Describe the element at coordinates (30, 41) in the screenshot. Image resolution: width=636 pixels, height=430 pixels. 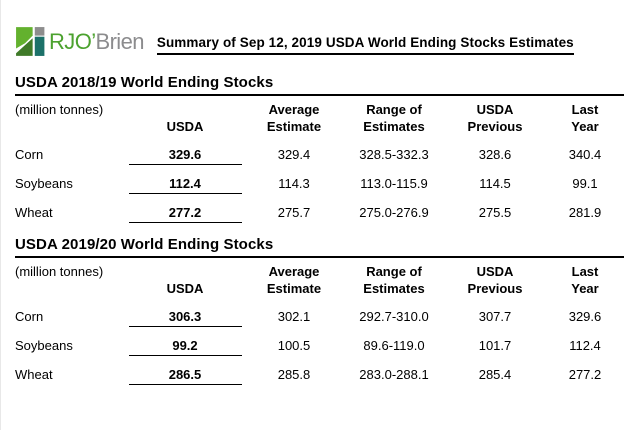
I see `rjobrien-logo-icon` at that location.